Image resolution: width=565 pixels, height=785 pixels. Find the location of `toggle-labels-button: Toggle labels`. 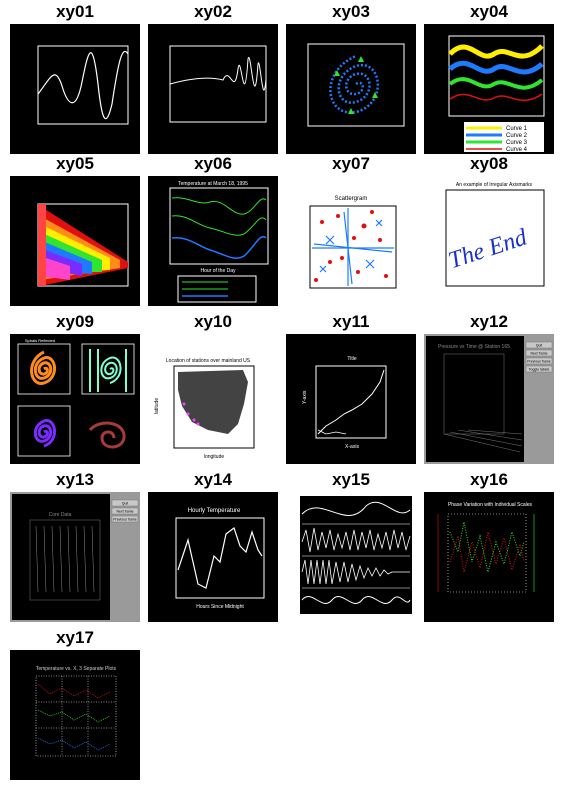

toggle-labels-button: Toggle labels is located at coordinates (539, 370).